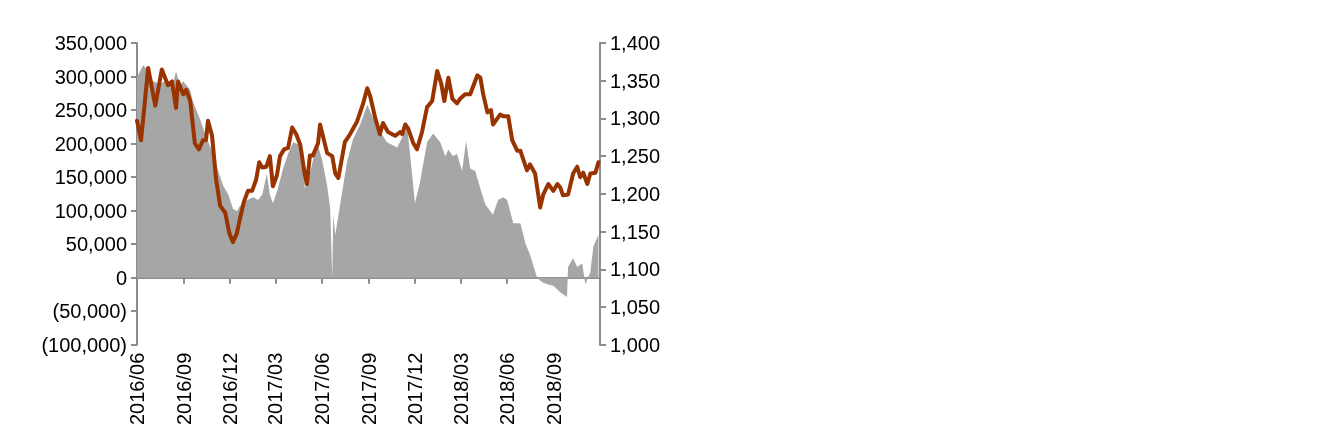 This screenshot has height=428, width=1343. What do you see at coordinates (507, 388) in the screenshot?
I see `x-tick-label: 2018/06` at bounding box center [507, 388].